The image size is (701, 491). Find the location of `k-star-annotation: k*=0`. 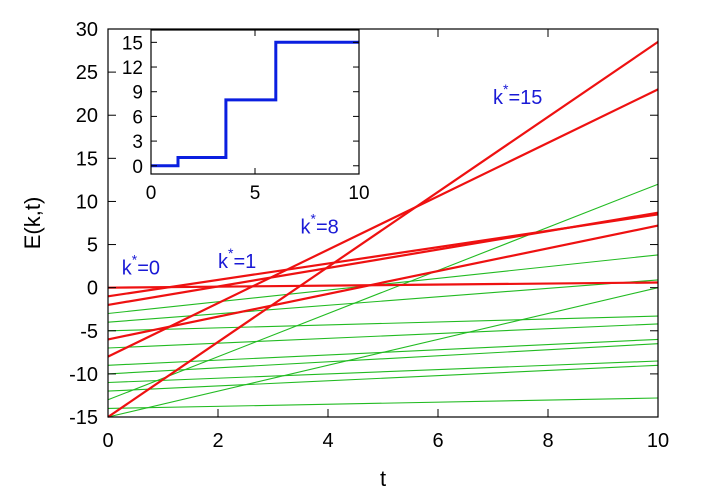

k-star-annotation: k*=0 is located at coordinates (141, 266).